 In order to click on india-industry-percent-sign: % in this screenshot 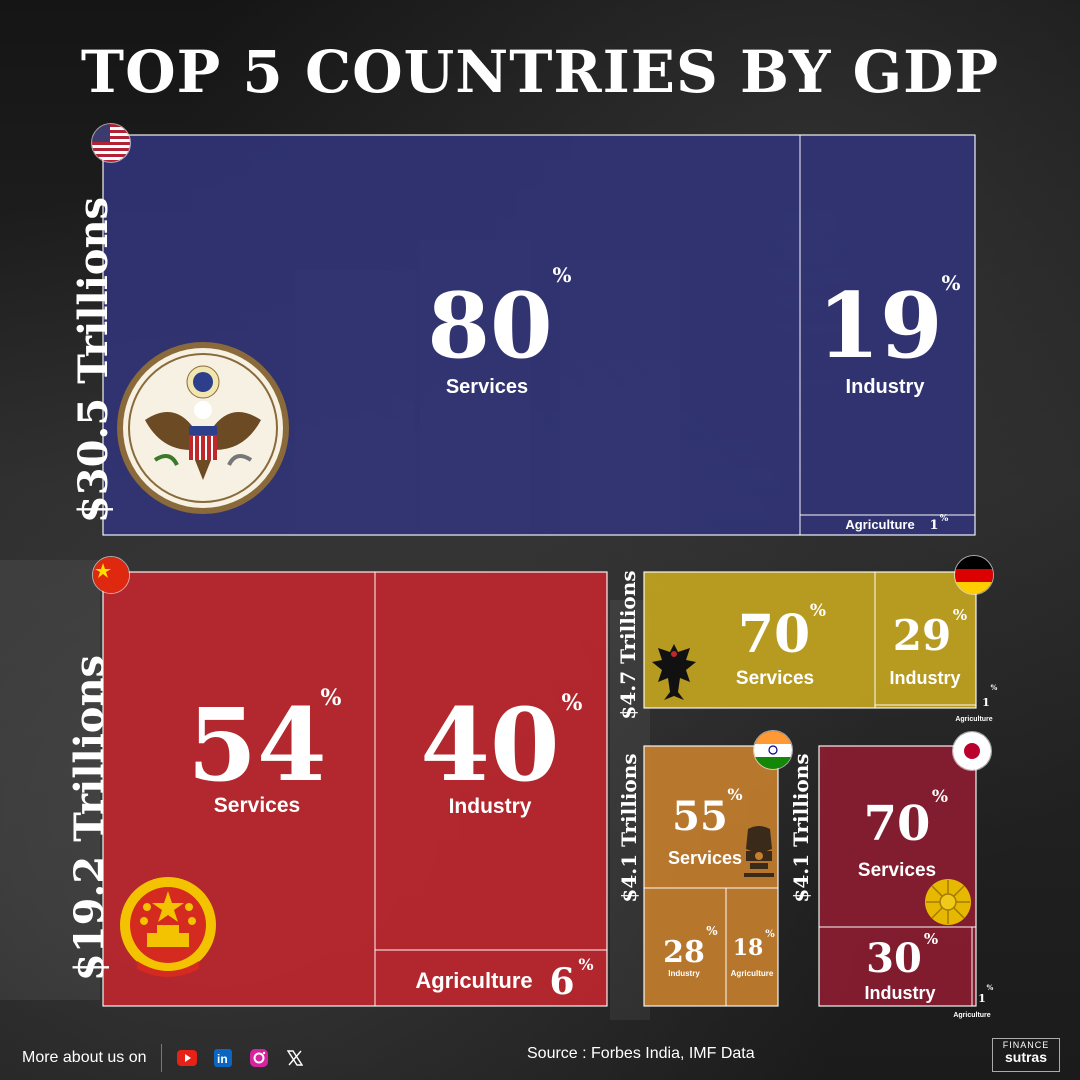, I will do `click(712, 931)`.